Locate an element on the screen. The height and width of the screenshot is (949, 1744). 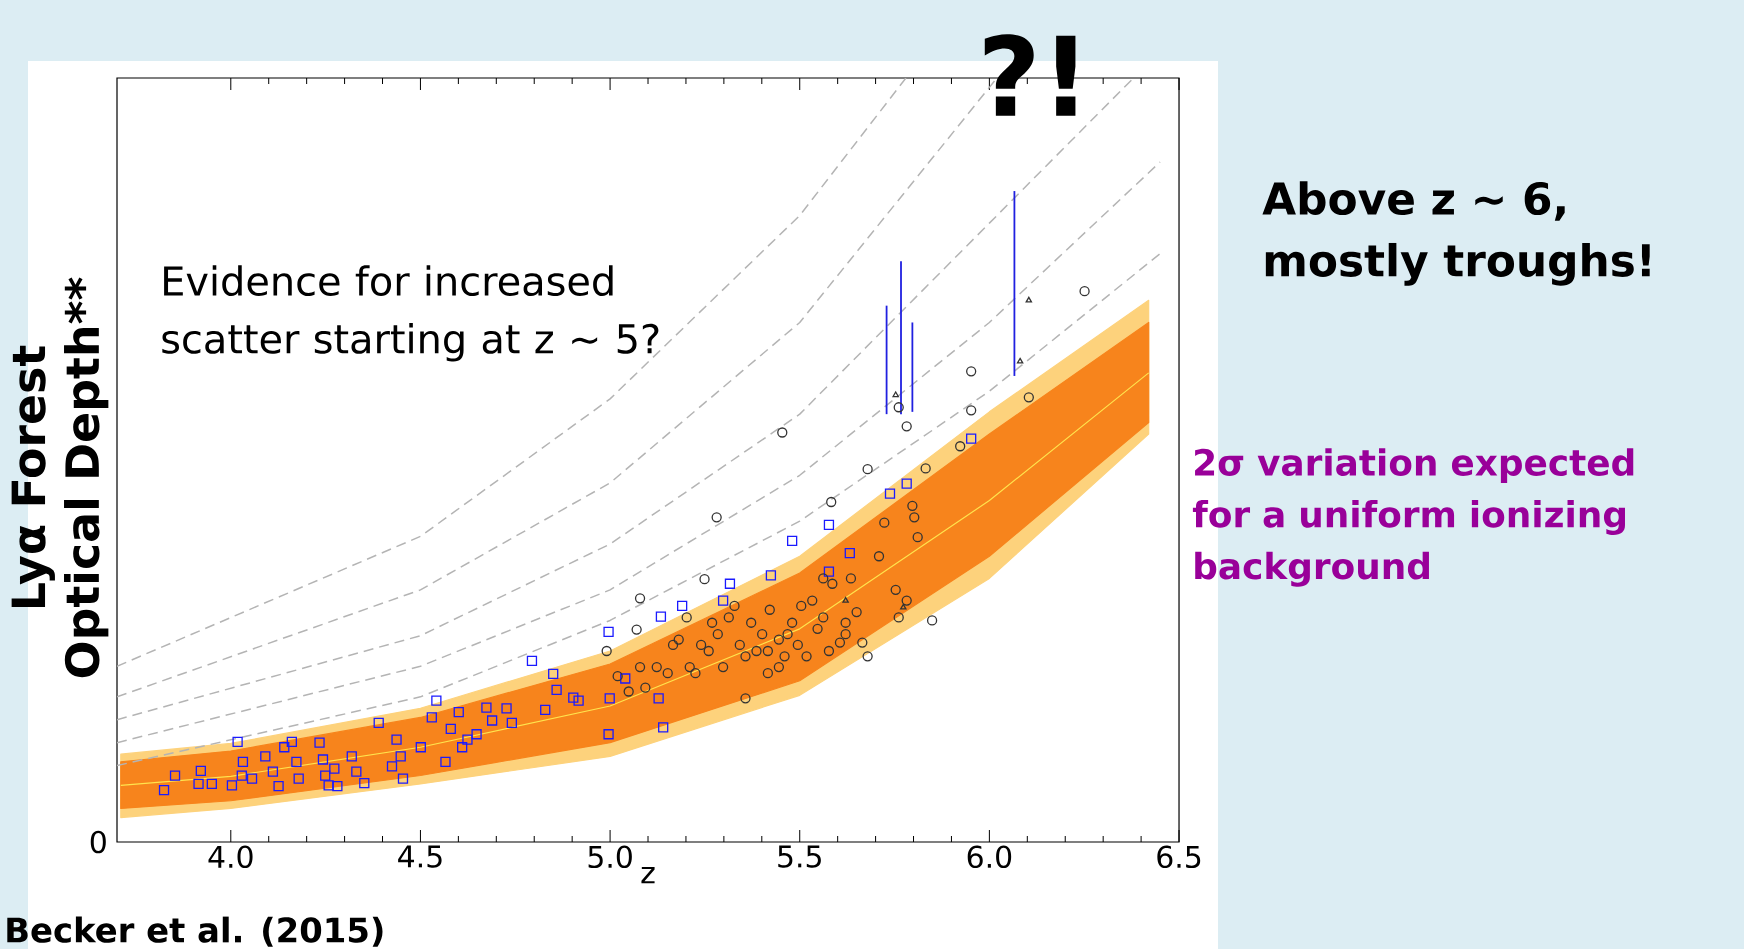
x-tick-label: 5.5 is located at coordinates (799, 856).